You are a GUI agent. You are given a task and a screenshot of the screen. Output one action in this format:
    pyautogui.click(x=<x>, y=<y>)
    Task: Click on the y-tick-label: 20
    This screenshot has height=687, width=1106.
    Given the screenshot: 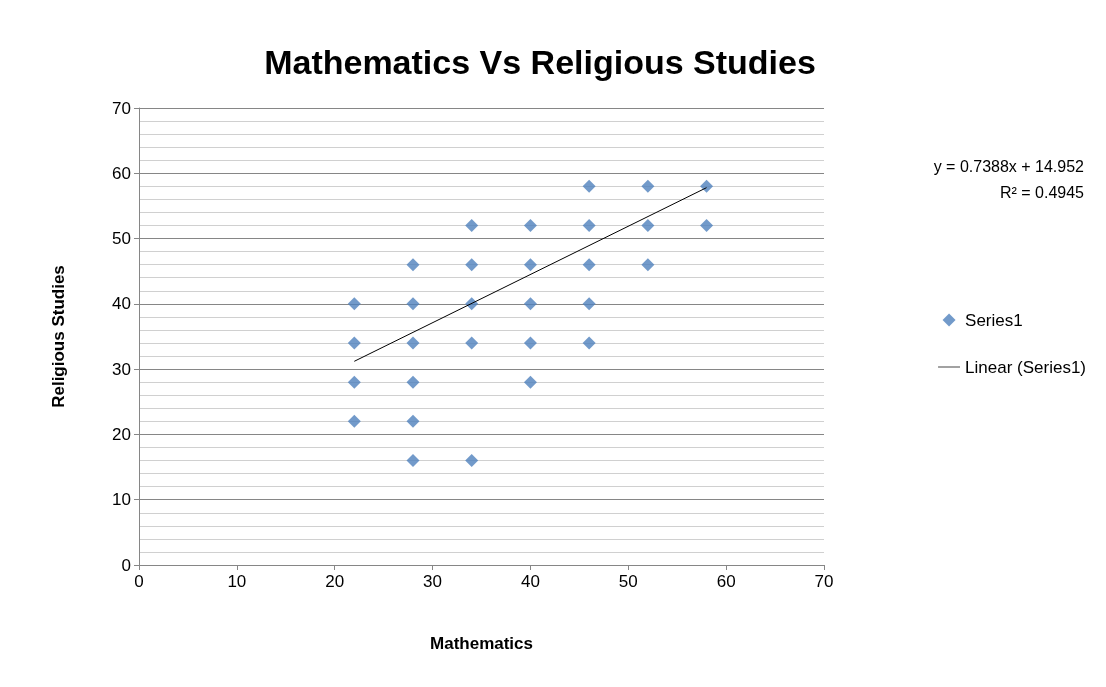 What is the action you would take?
    pyautogui.click(x=121, y=434)
    